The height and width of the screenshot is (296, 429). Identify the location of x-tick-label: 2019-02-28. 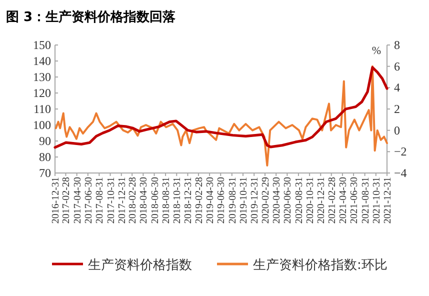
(199, 200).